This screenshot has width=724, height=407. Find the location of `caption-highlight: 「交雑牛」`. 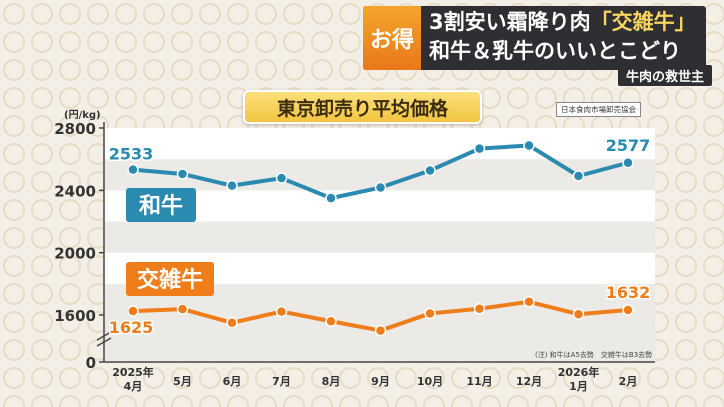

caption-highlight: 「交雑牛」 is located at coordinates (643, 22).